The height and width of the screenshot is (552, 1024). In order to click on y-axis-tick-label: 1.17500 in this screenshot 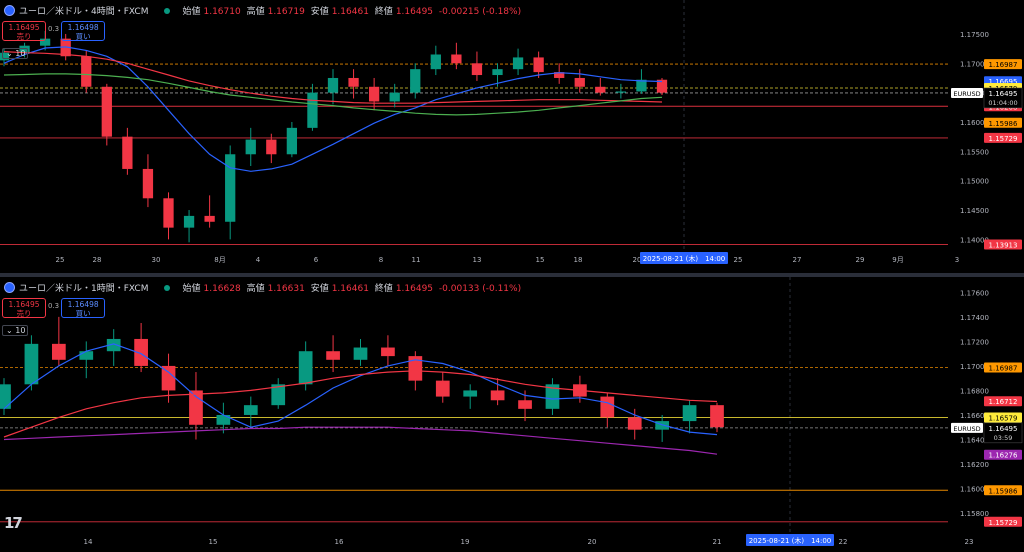, I will do `click(974, 35)`.